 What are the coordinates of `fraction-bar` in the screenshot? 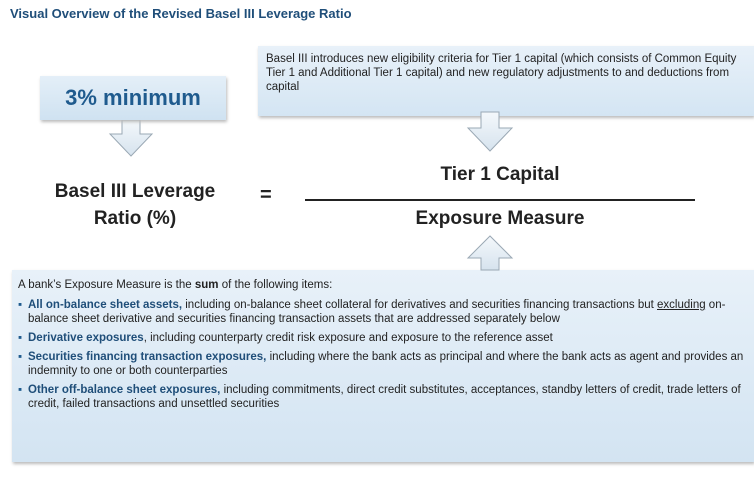 It's located at (500, 200).